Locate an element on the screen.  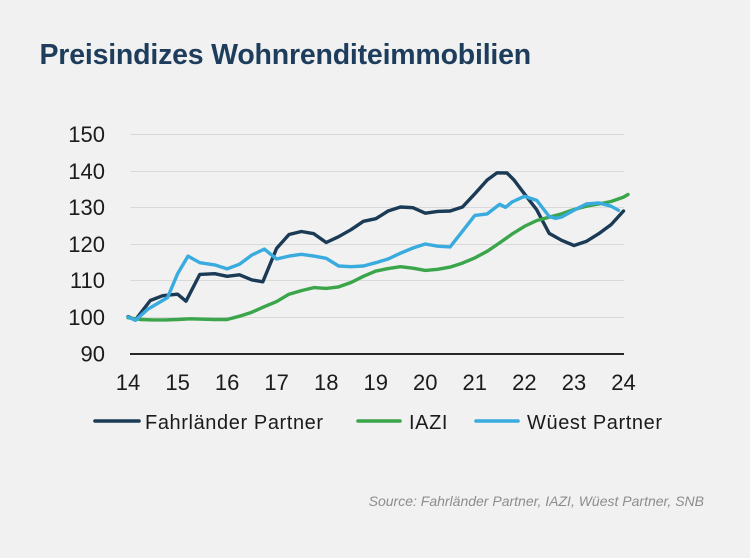
svg-text: 23 is located at coordinates (574, 382).